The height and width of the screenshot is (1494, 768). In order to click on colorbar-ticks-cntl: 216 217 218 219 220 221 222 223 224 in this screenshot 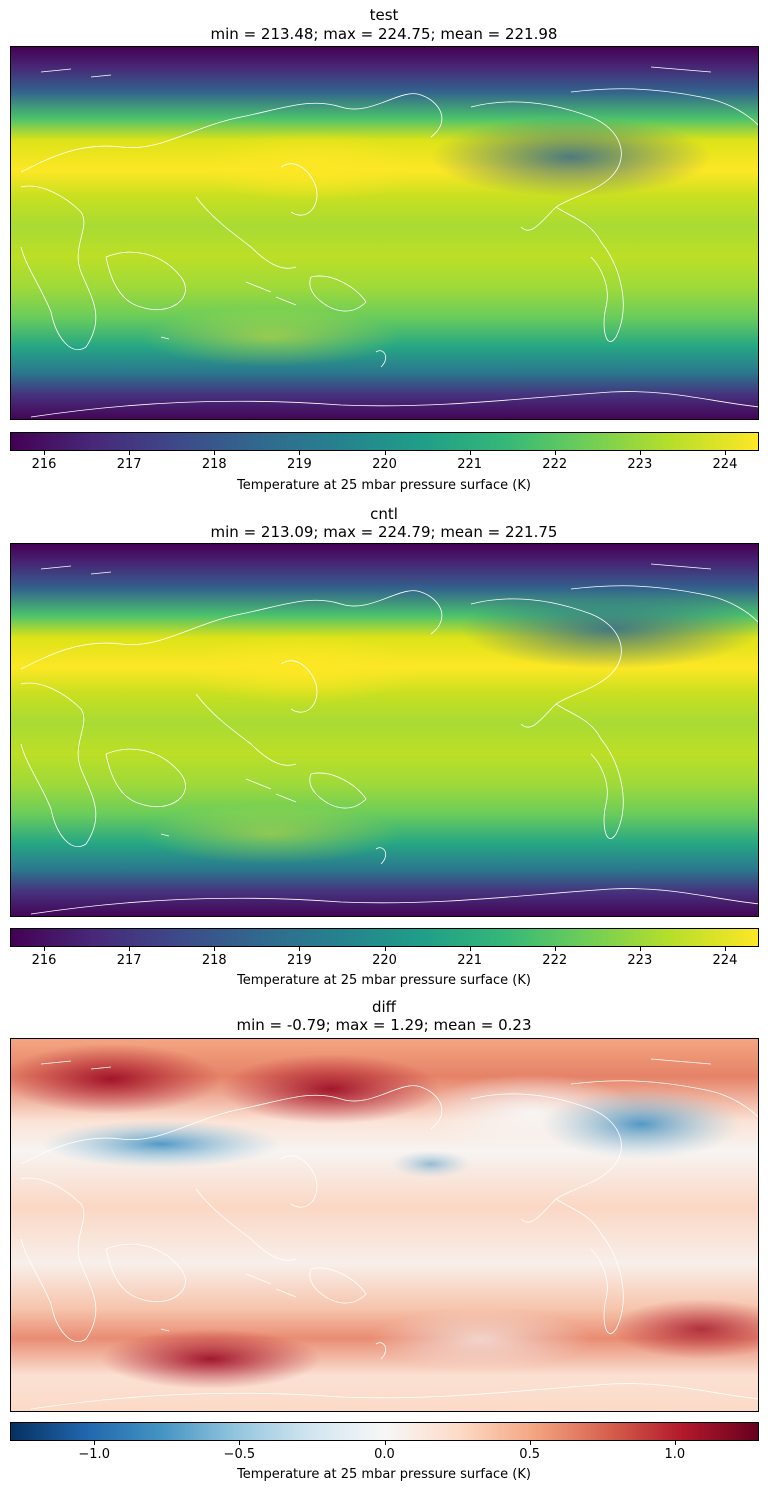, I will do `click(384, 957)`.